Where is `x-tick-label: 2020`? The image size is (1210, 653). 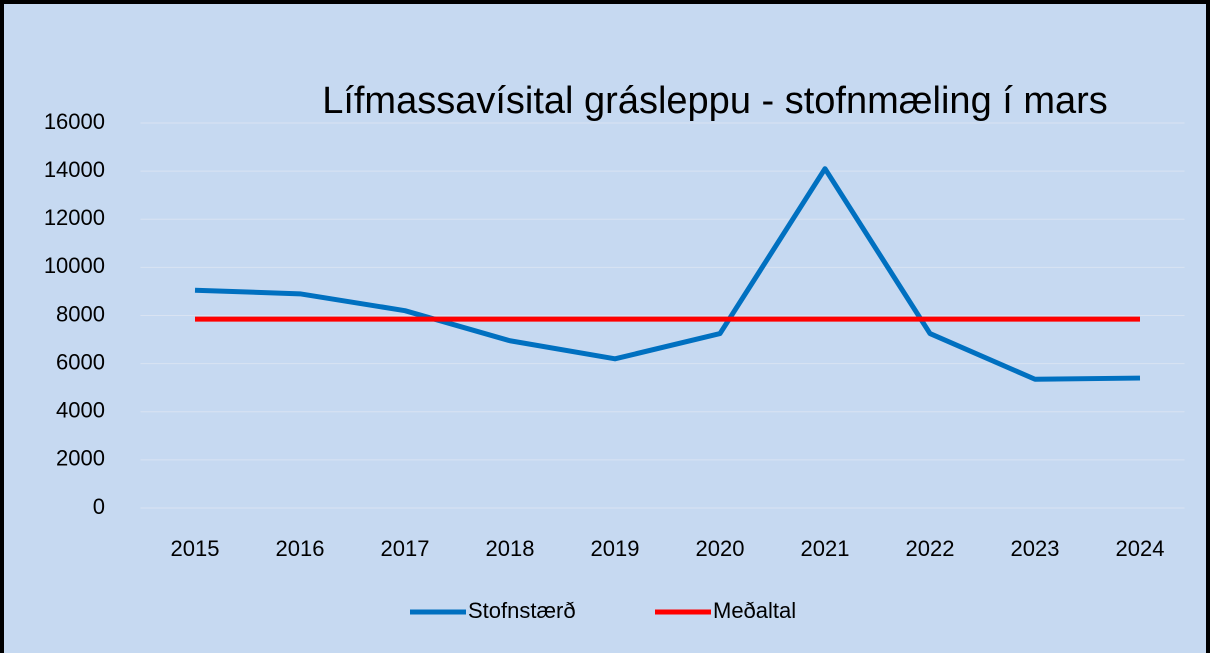 x-tick-label: 2020 is located at coordinates (720, 548).